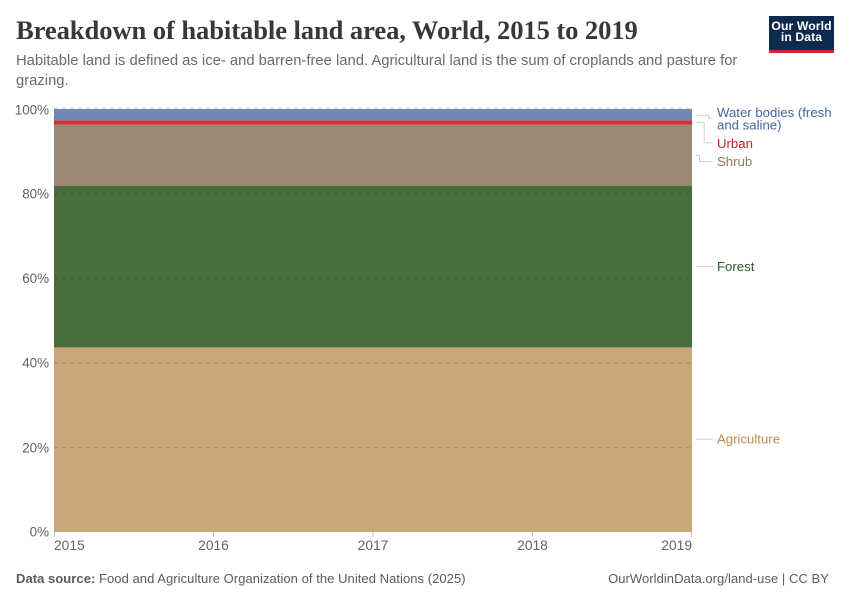 The width and height of the screenshot is (850, 600). What do you see at coordinates (213, 545) in the screenshot?
I see `svg-text: 2016` at bounding box center [213, 545].